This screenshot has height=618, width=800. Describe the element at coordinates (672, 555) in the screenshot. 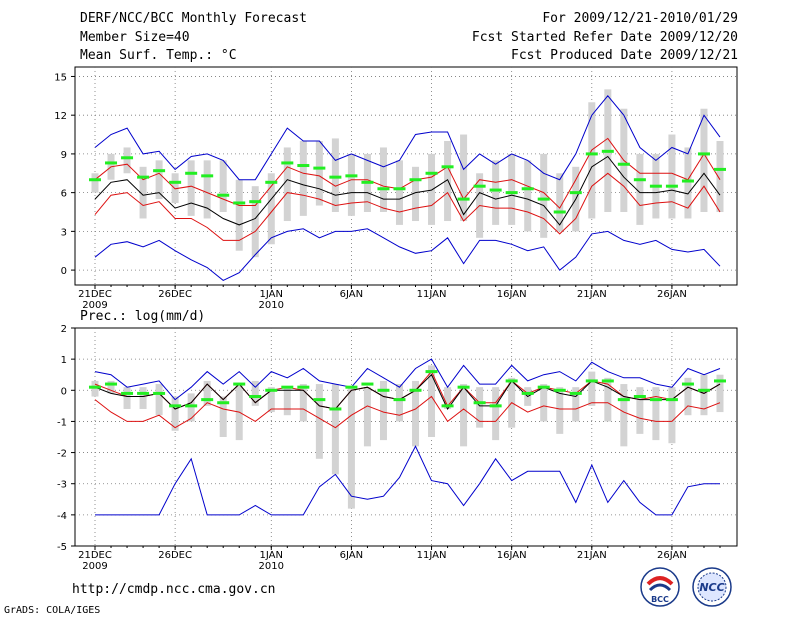

I see `precip-xtick-label: 26JAN` at that location.